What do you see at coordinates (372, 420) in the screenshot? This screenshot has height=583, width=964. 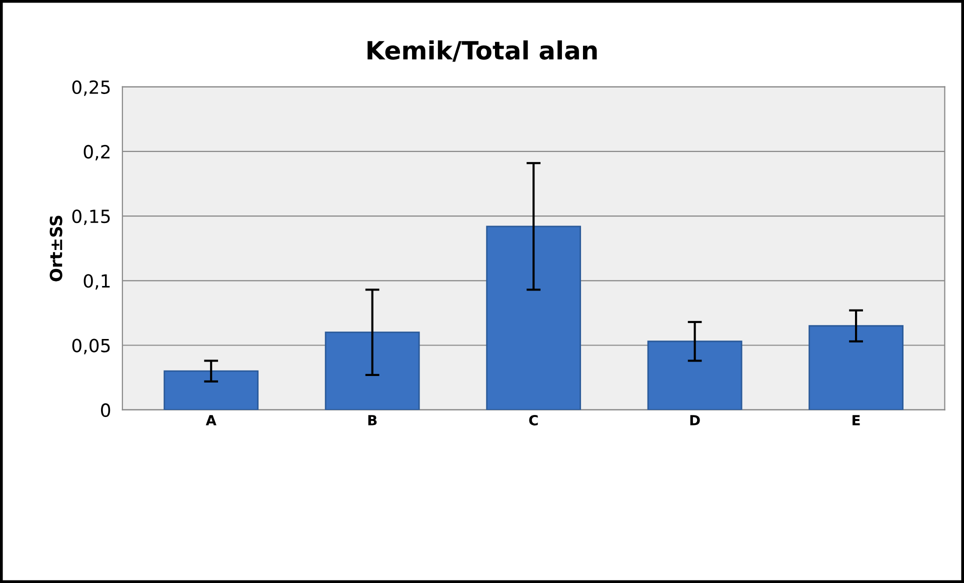 I see `x-tick-label: B` at bounding box center [372, 420].